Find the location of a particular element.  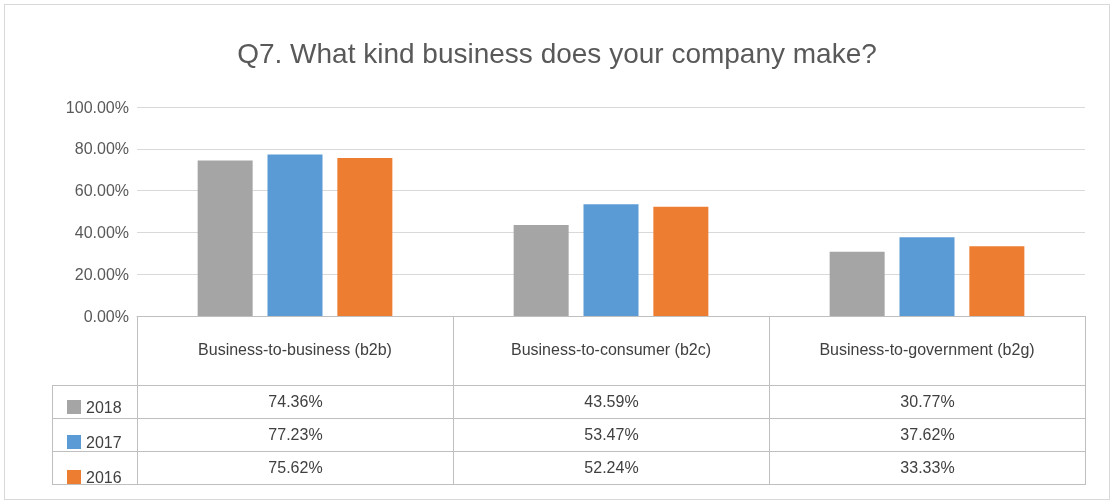

y-tick-label: 40.00% is located at coordinates (101, 232).